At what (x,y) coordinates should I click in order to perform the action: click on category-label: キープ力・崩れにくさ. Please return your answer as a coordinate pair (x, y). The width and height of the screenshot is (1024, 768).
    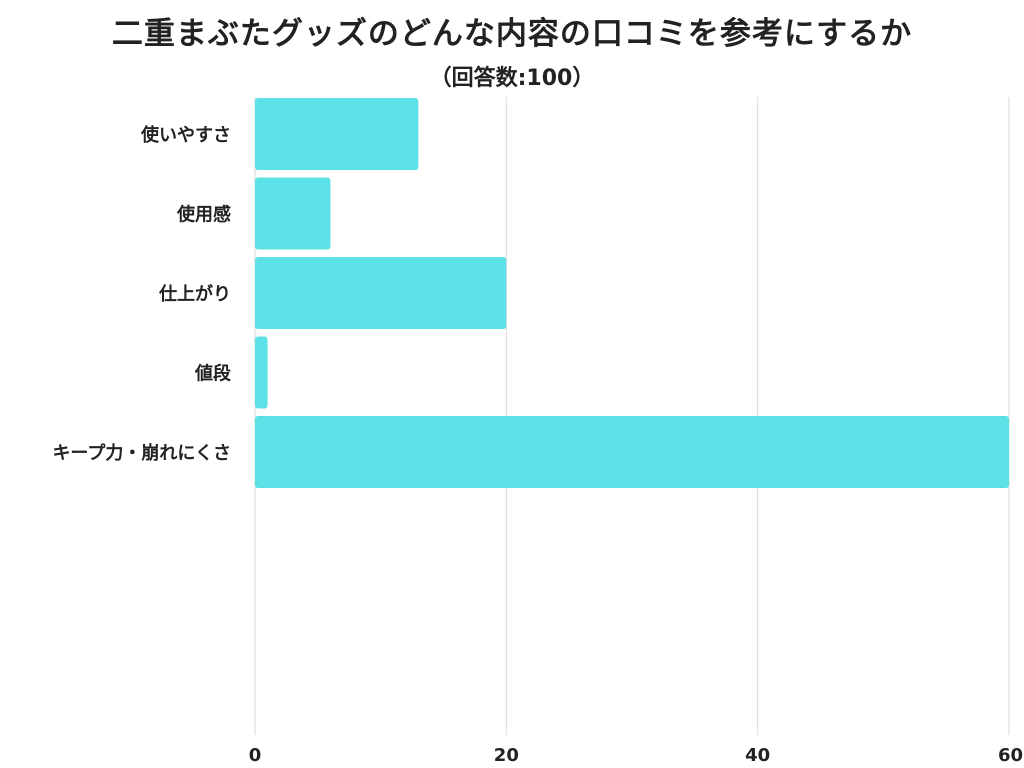
    Looking at the image, I should click on (141, 453).